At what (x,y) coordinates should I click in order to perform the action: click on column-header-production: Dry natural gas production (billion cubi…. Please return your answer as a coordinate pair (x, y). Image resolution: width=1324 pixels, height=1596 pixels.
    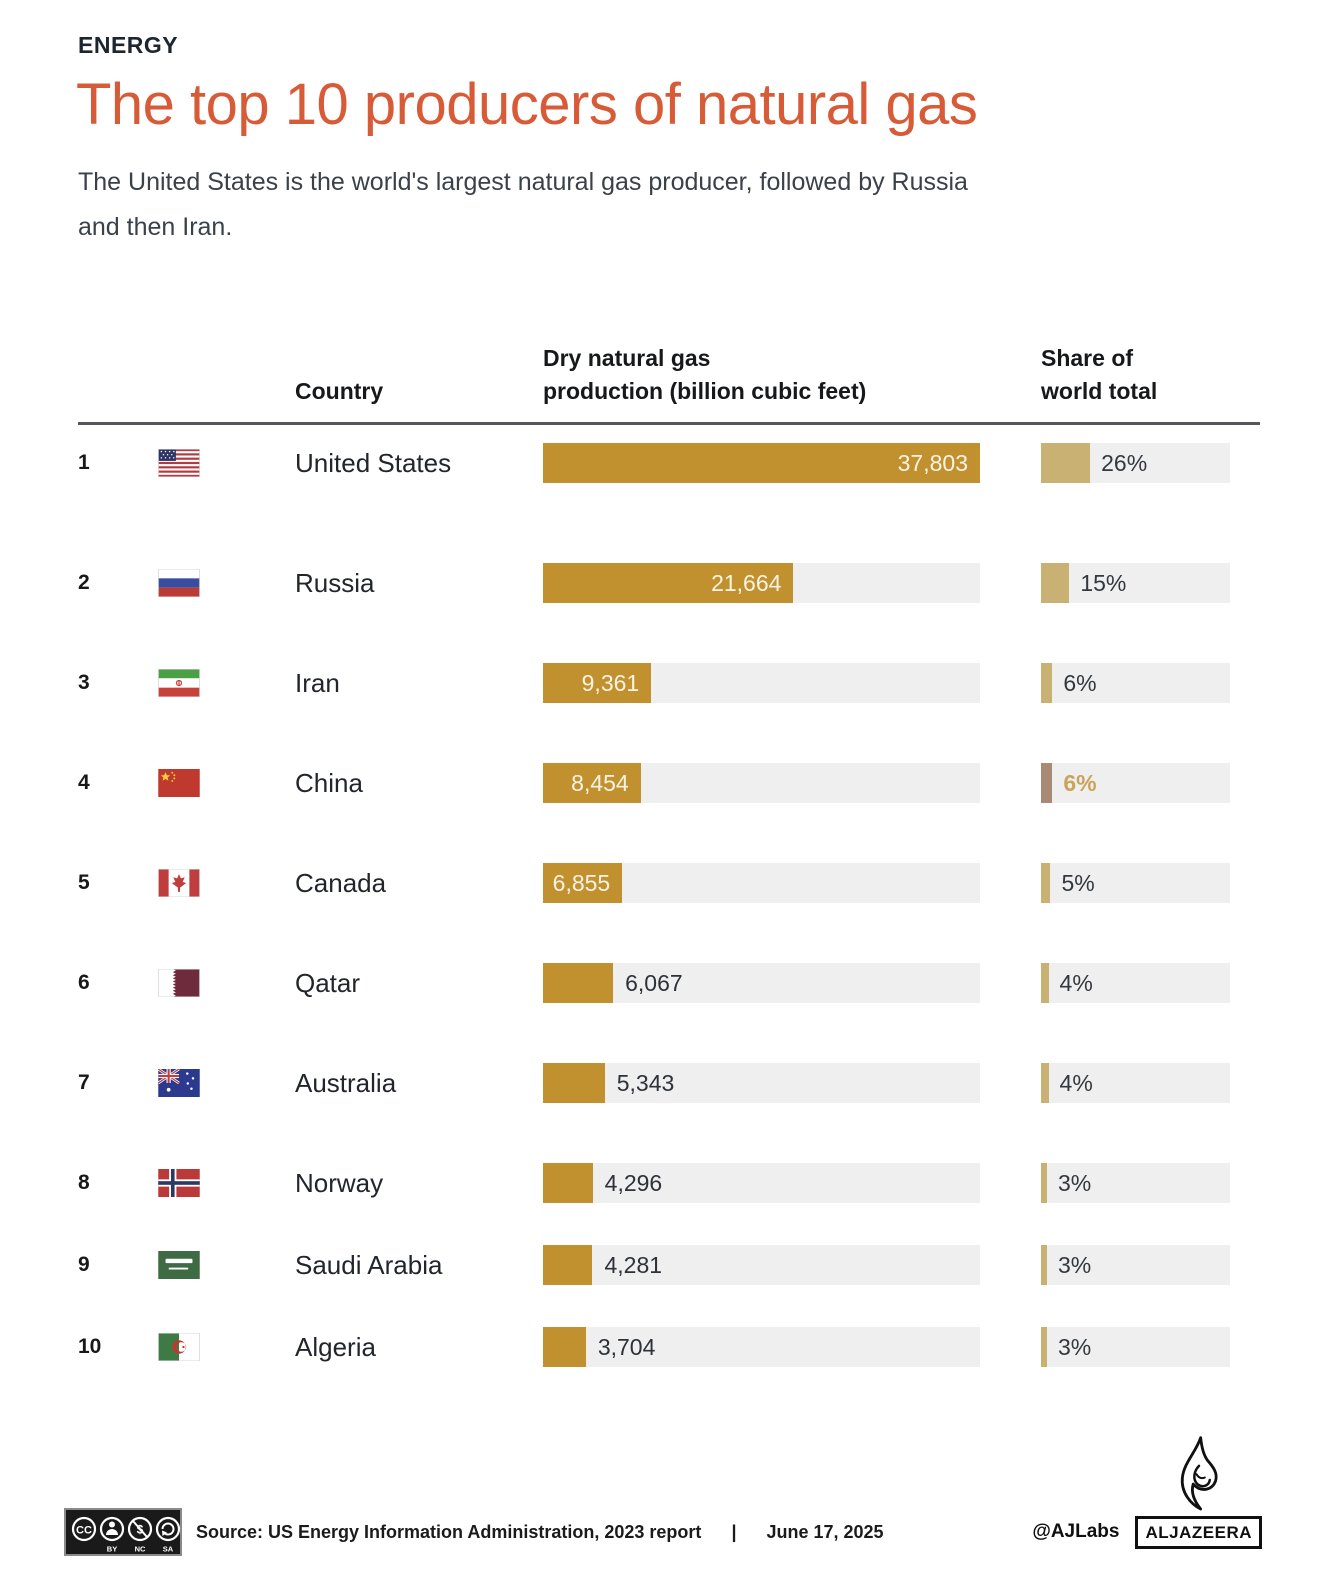
    Looking at the image, I should click on (705, 374).